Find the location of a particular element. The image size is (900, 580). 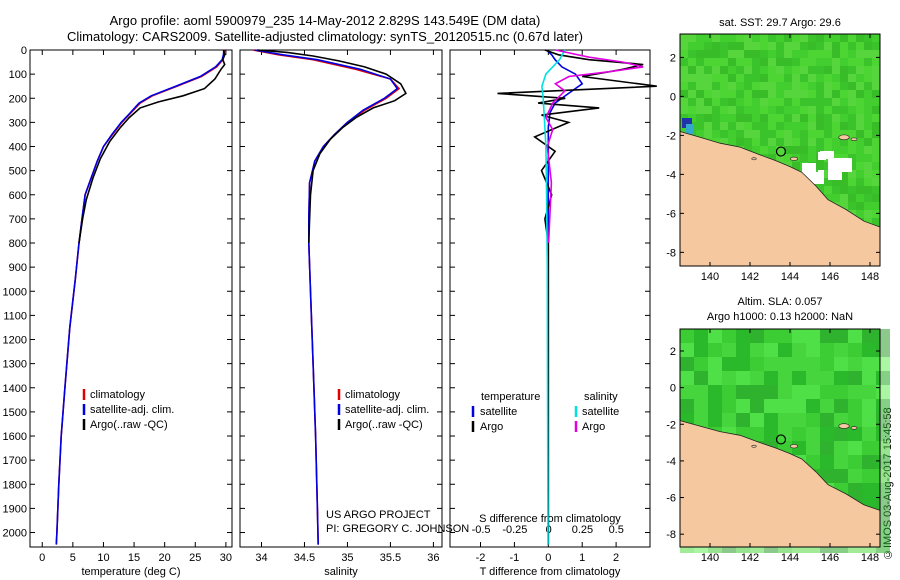

sla-map-x-tick-label: 146 is located at coordinates (830, 558).